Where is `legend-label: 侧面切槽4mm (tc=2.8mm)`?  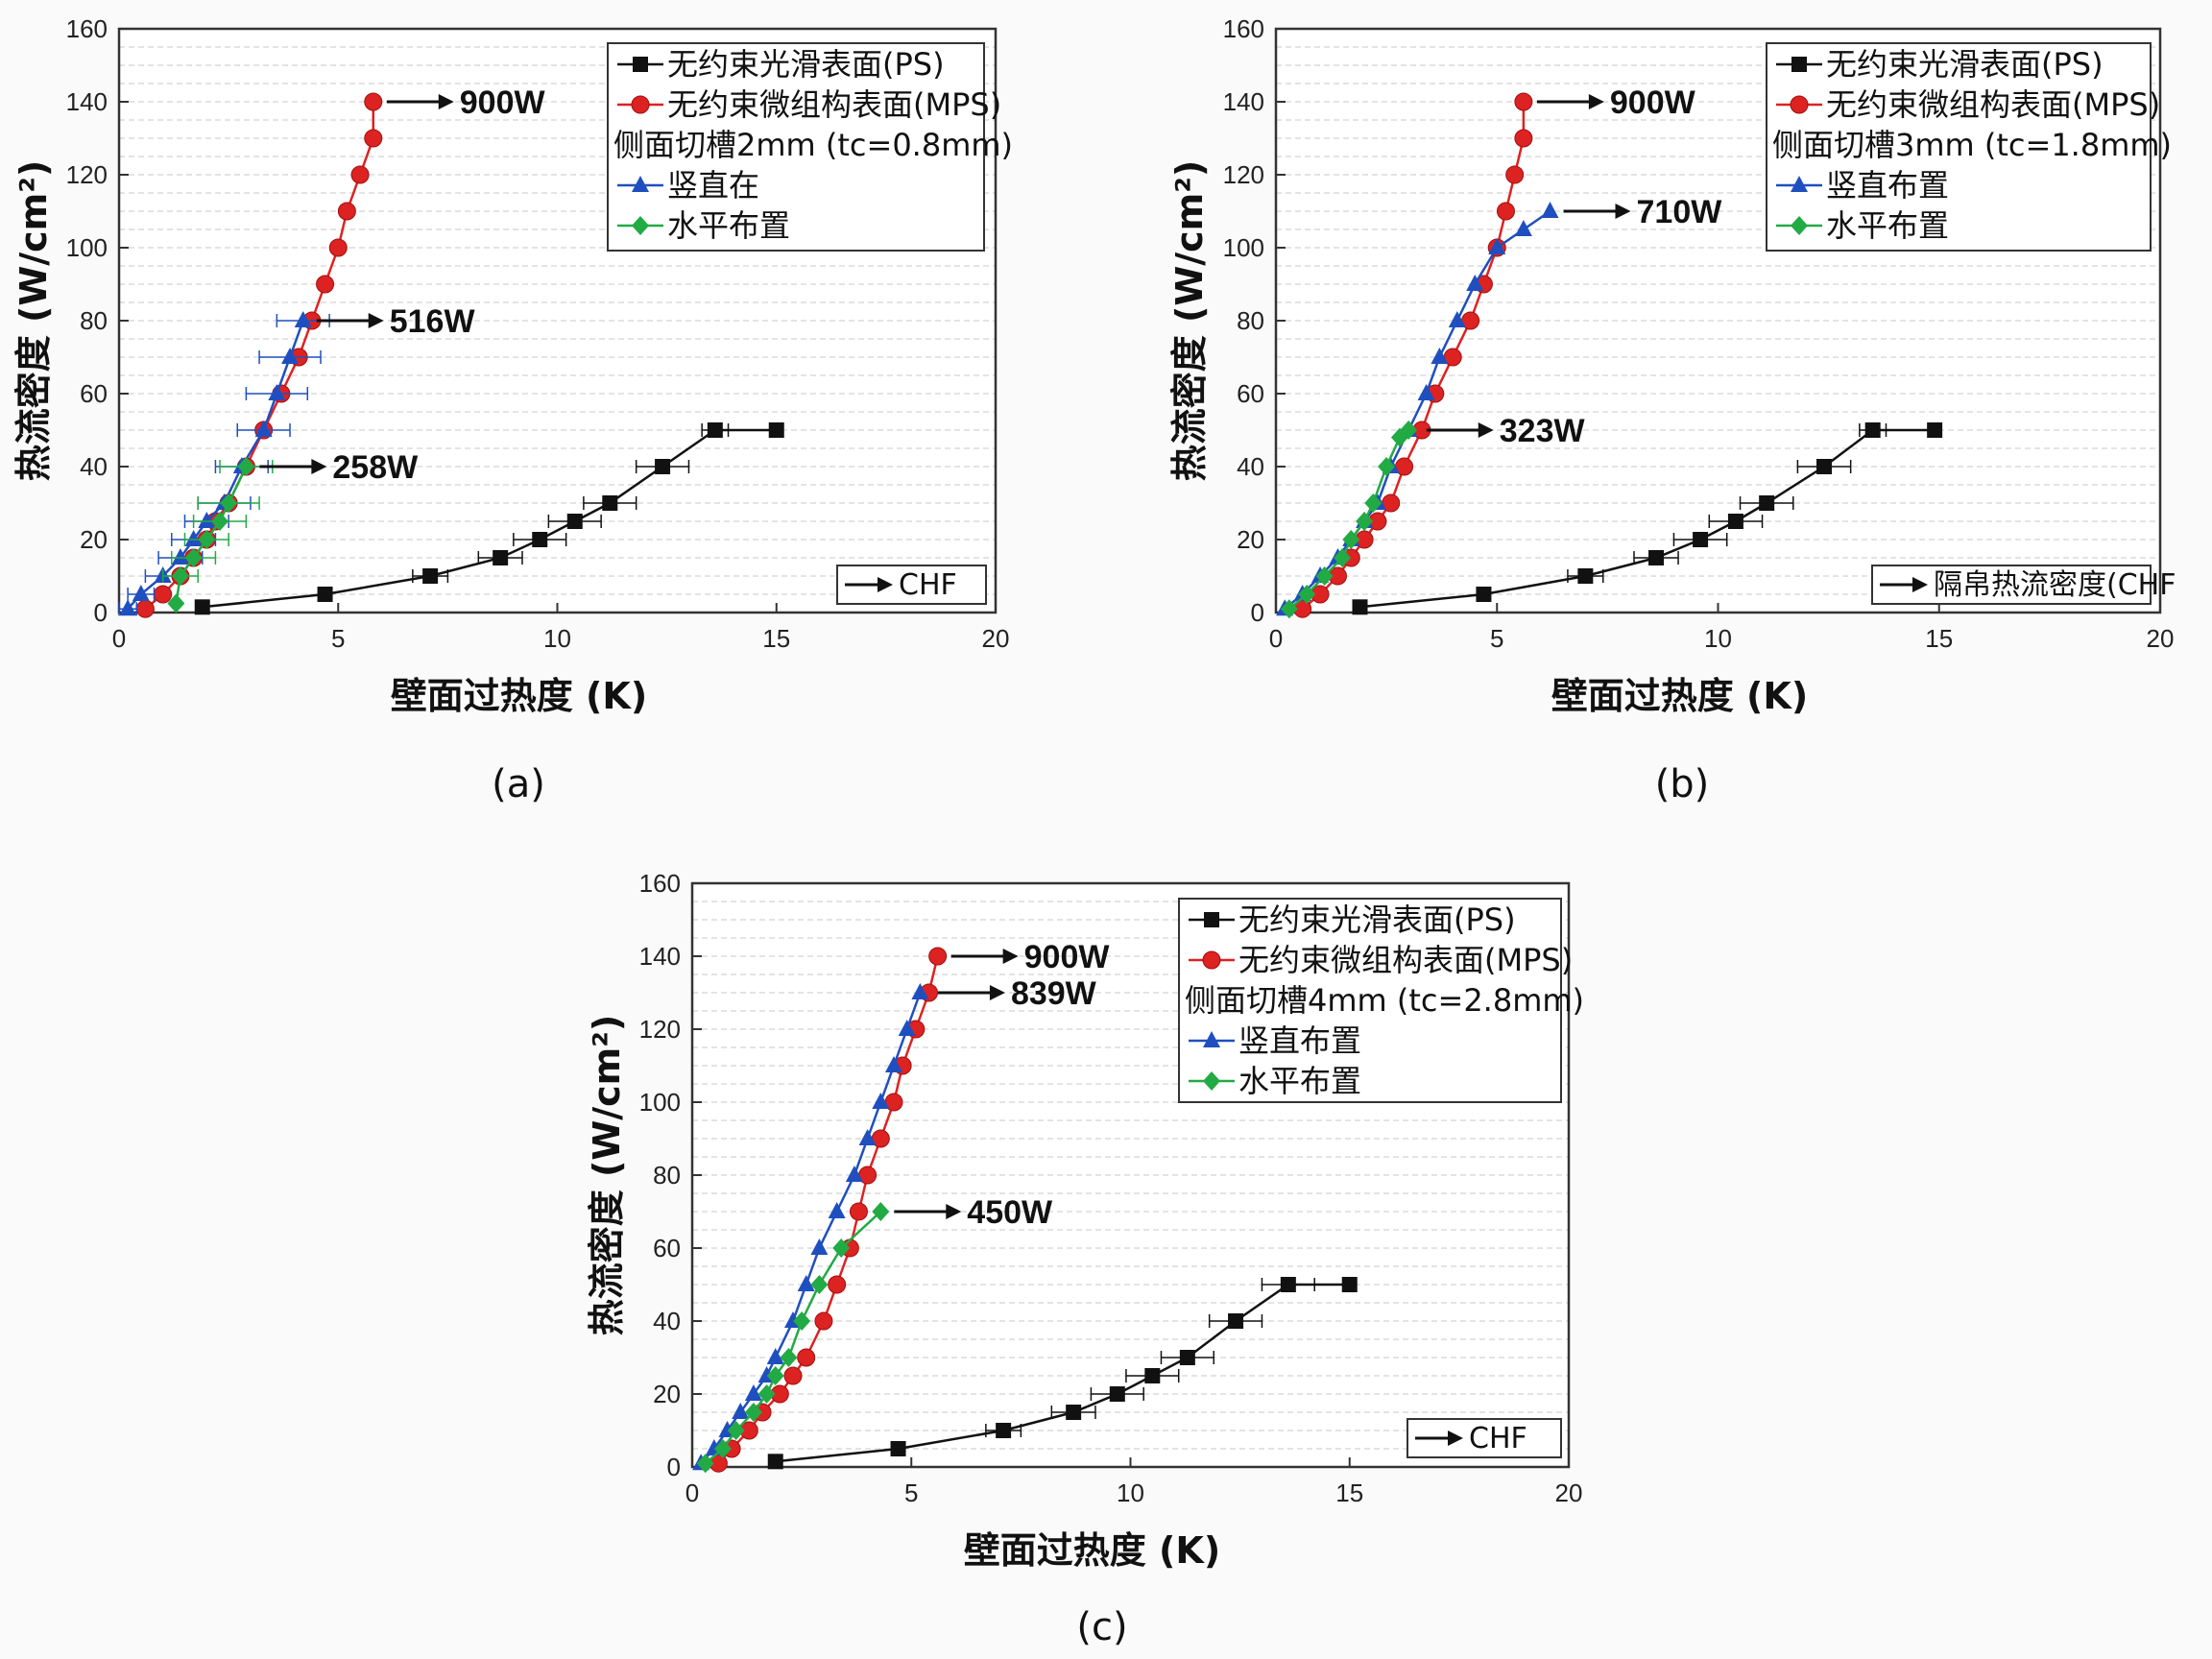
legend-label: 侧面切槽4mm (tc=2.8mm) is located at coordinates (1384, 1000).